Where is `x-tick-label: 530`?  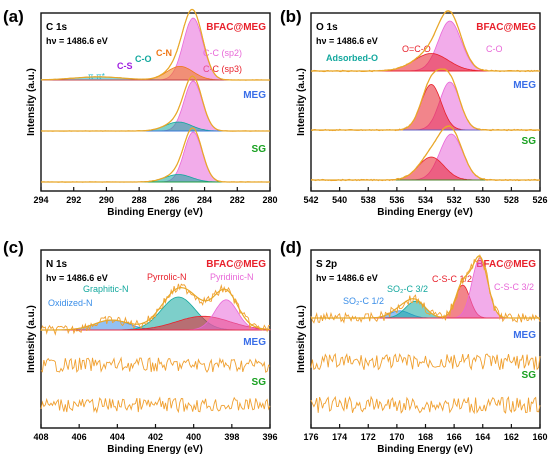 x-tick-label: 530 is located at coordinates (482, 200).